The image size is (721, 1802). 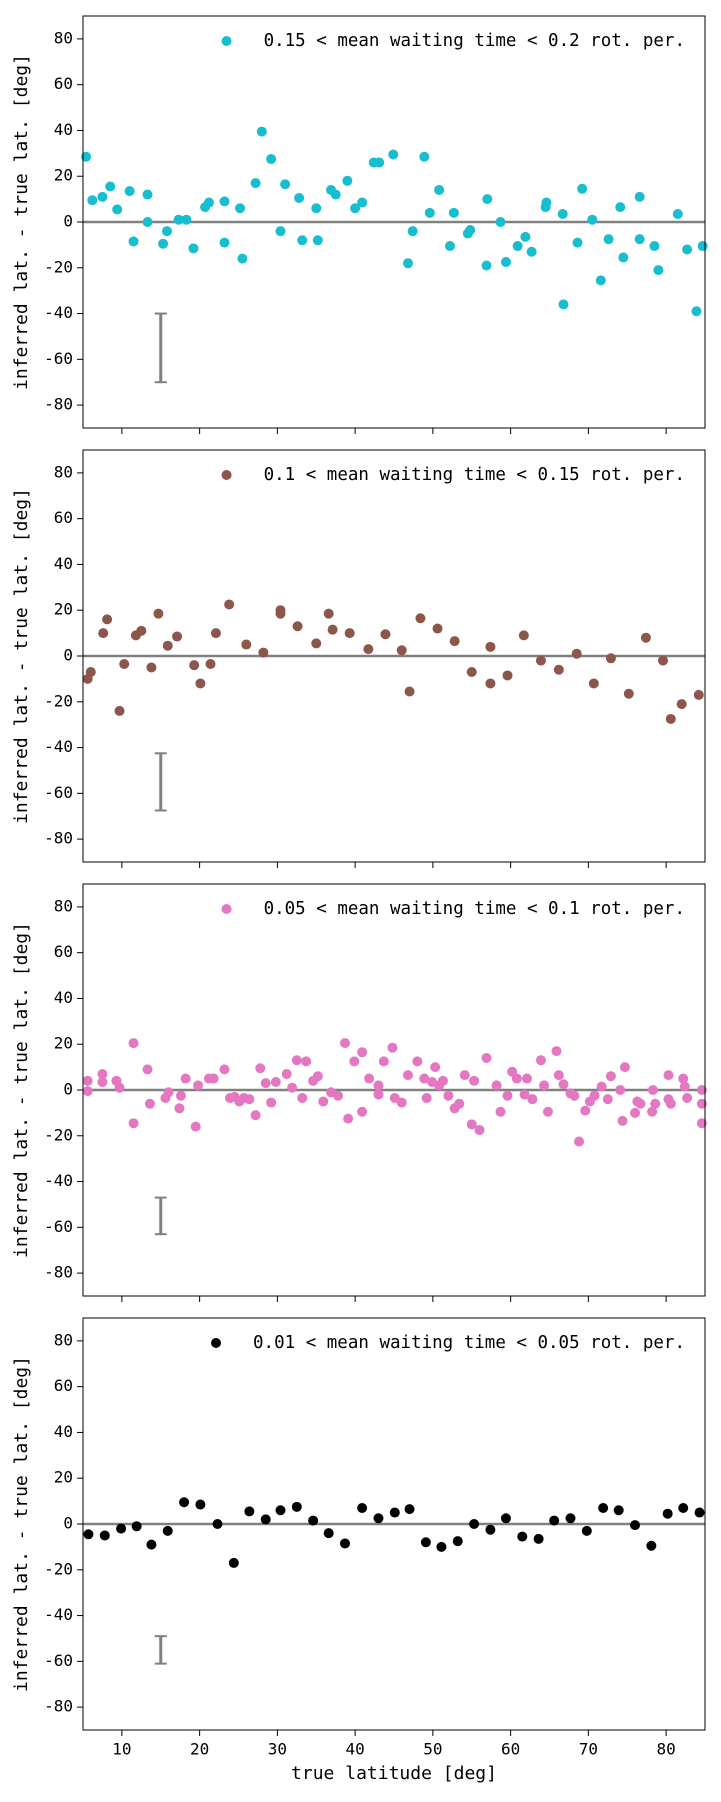 What do you see at coordinates (665, 1749) in the screenshot?
I see `x-tick-label: 80` at bounding box center [665, 1749].